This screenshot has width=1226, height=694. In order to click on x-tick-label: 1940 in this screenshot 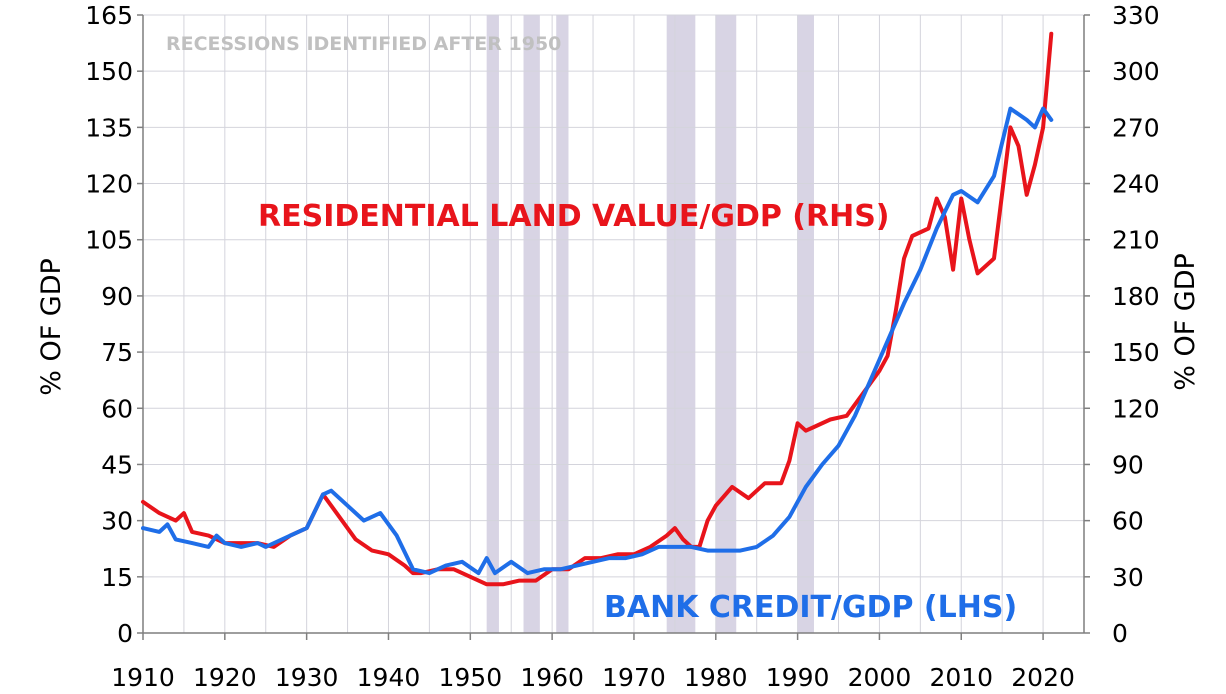, I will do `click(389, 676)`.